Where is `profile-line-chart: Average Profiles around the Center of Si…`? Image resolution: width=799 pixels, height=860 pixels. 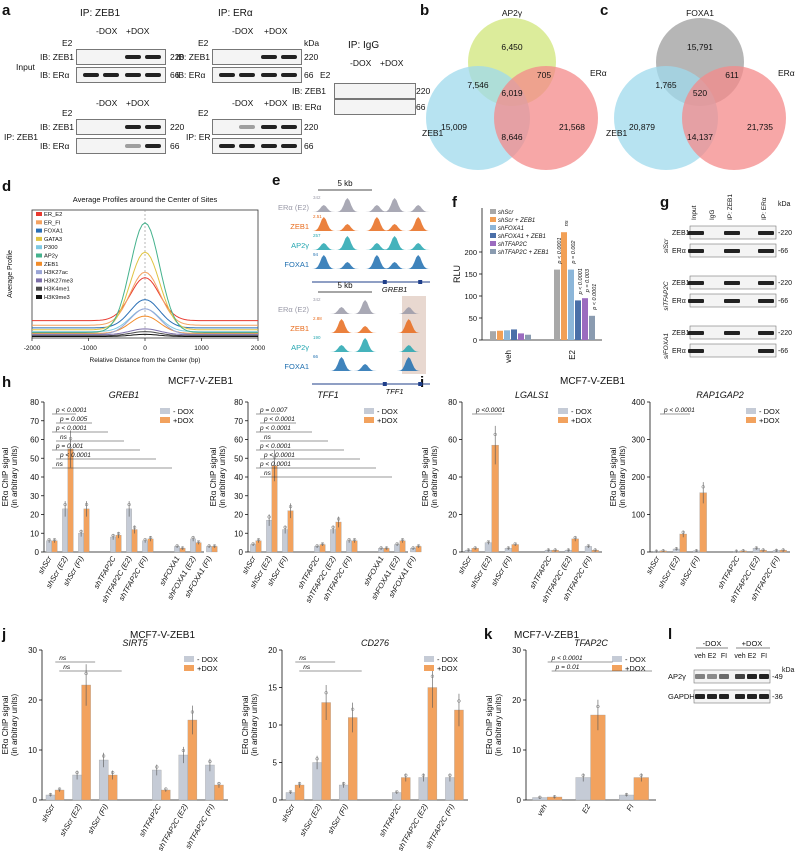
profile-line-chart: Average Profiles around the Center of Si… is located at coordinates (136, 279).